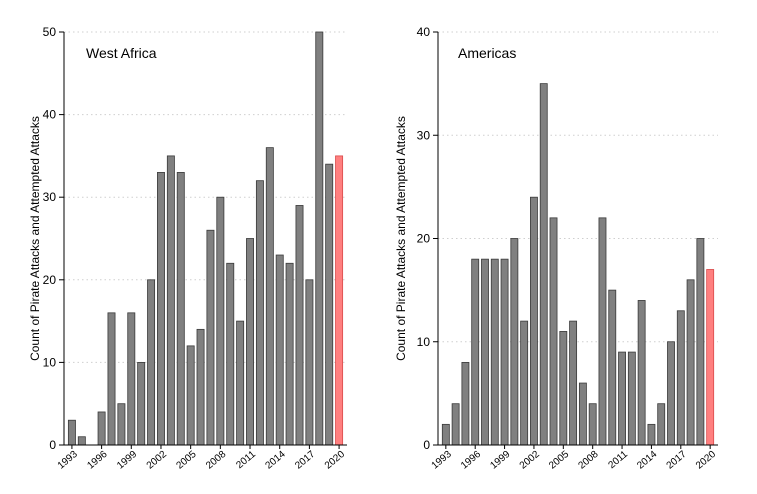  What do you see at coordinates (487, 53) in the screenshot?
I see `chart-title: Americas` at bounding box center [487, 53].